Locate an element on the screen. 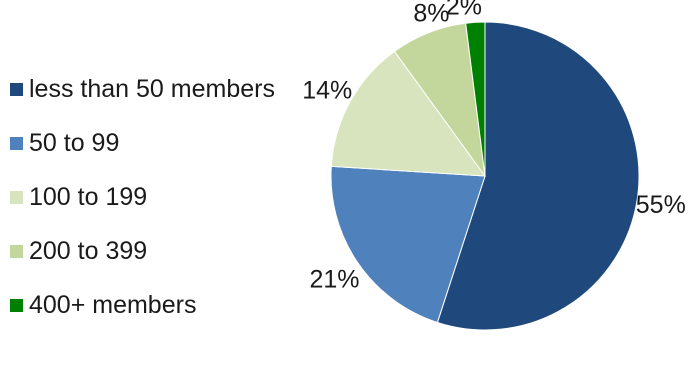 The height and width of the screenshot is (375, 700). legend-item-less-than-50: less than 50 members is located at coordinates (142, 89).